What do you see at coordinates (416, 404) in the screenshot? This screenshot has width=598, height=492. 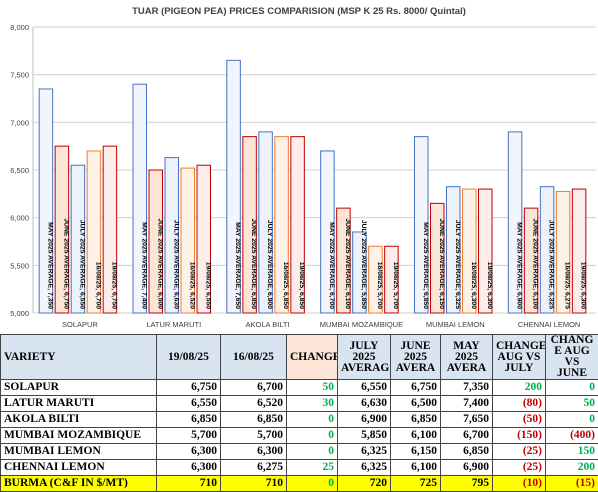 I see `cell-june: 6,500` at bounding box center [416, 404].